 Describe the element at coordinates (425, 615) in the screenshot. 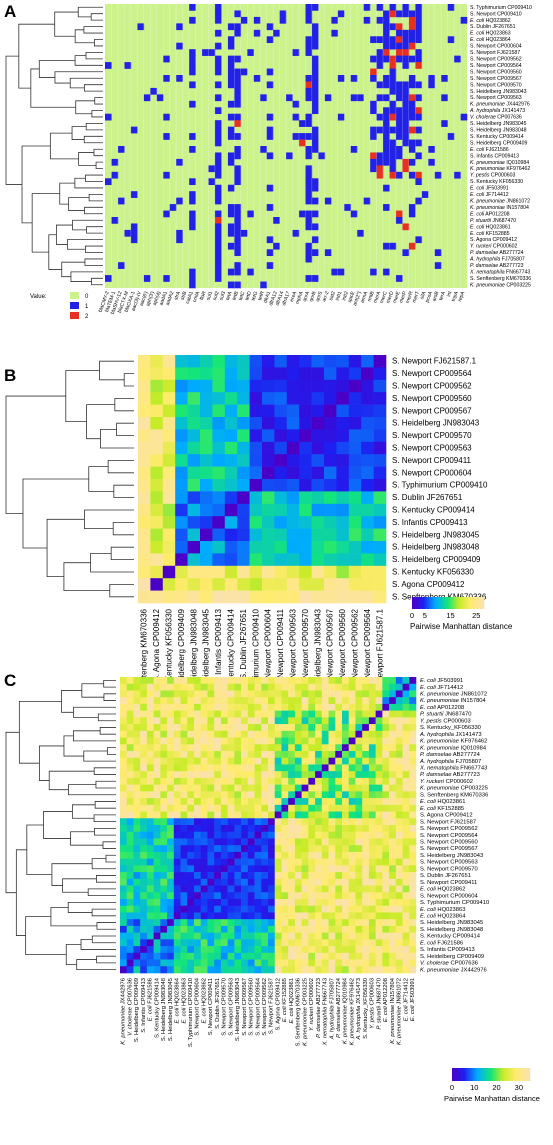

I see `colorbar-b-tick: 5` at that location.